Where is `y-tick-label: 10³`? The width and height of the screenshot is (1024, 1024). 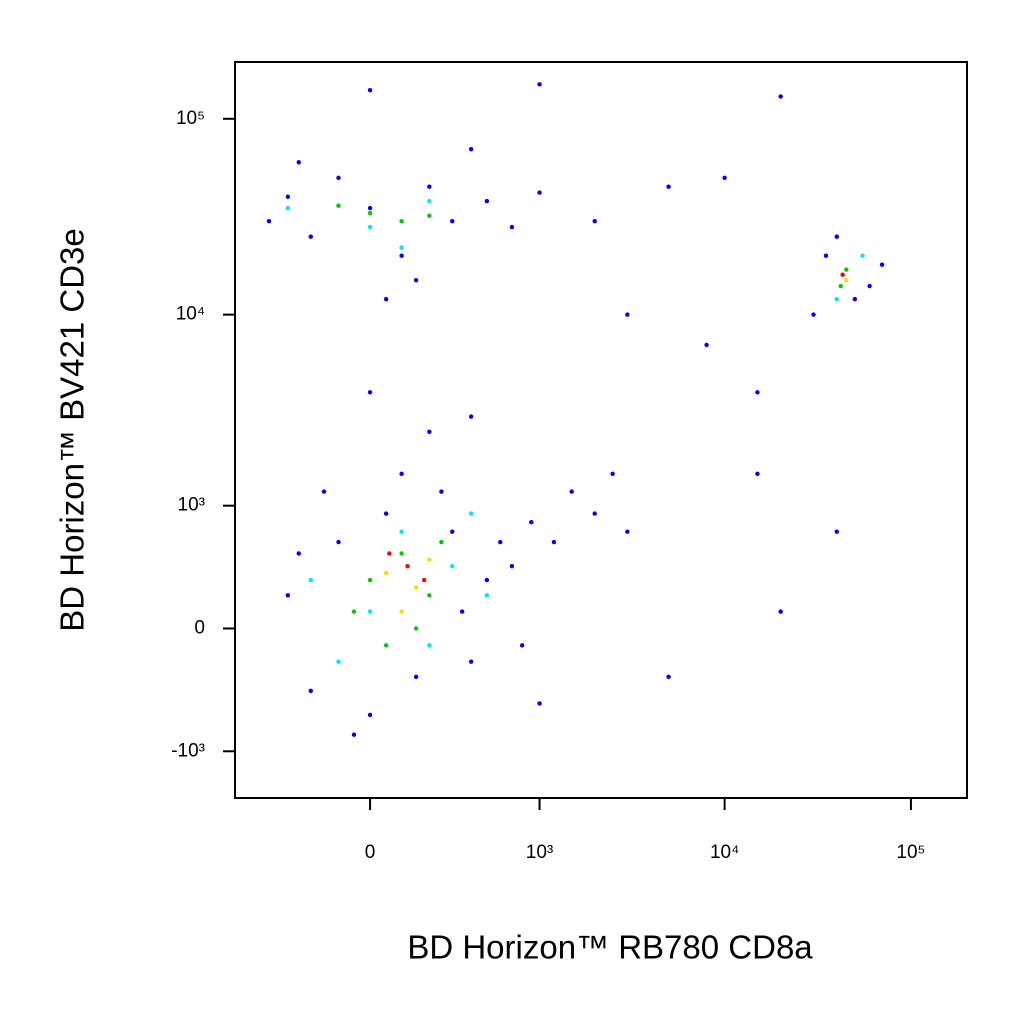 y-tick-label: 10³ is located at coordinates (191, 505).